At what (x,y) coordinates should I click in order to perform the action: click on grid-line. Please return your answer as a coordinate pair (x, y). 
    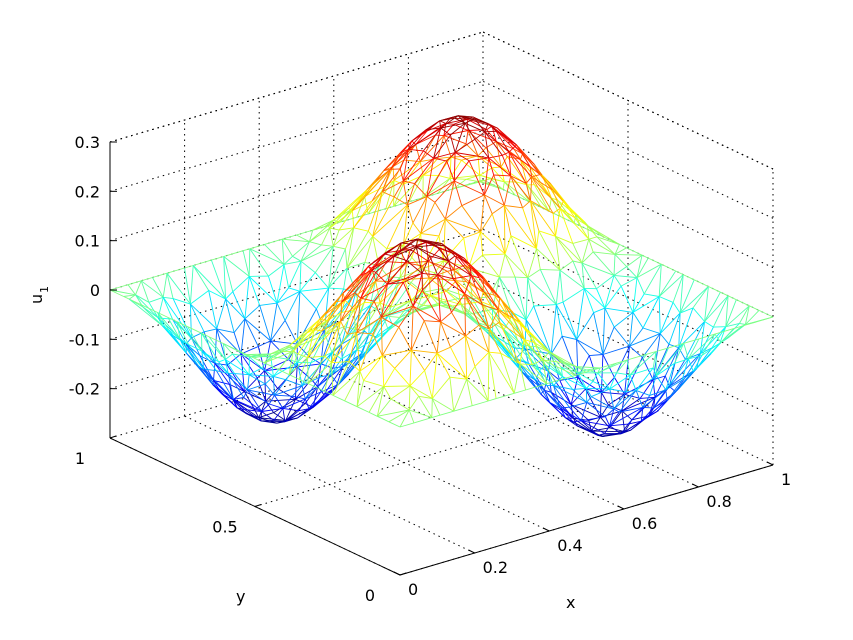
    Looking at the image, I should click on (628, 396).